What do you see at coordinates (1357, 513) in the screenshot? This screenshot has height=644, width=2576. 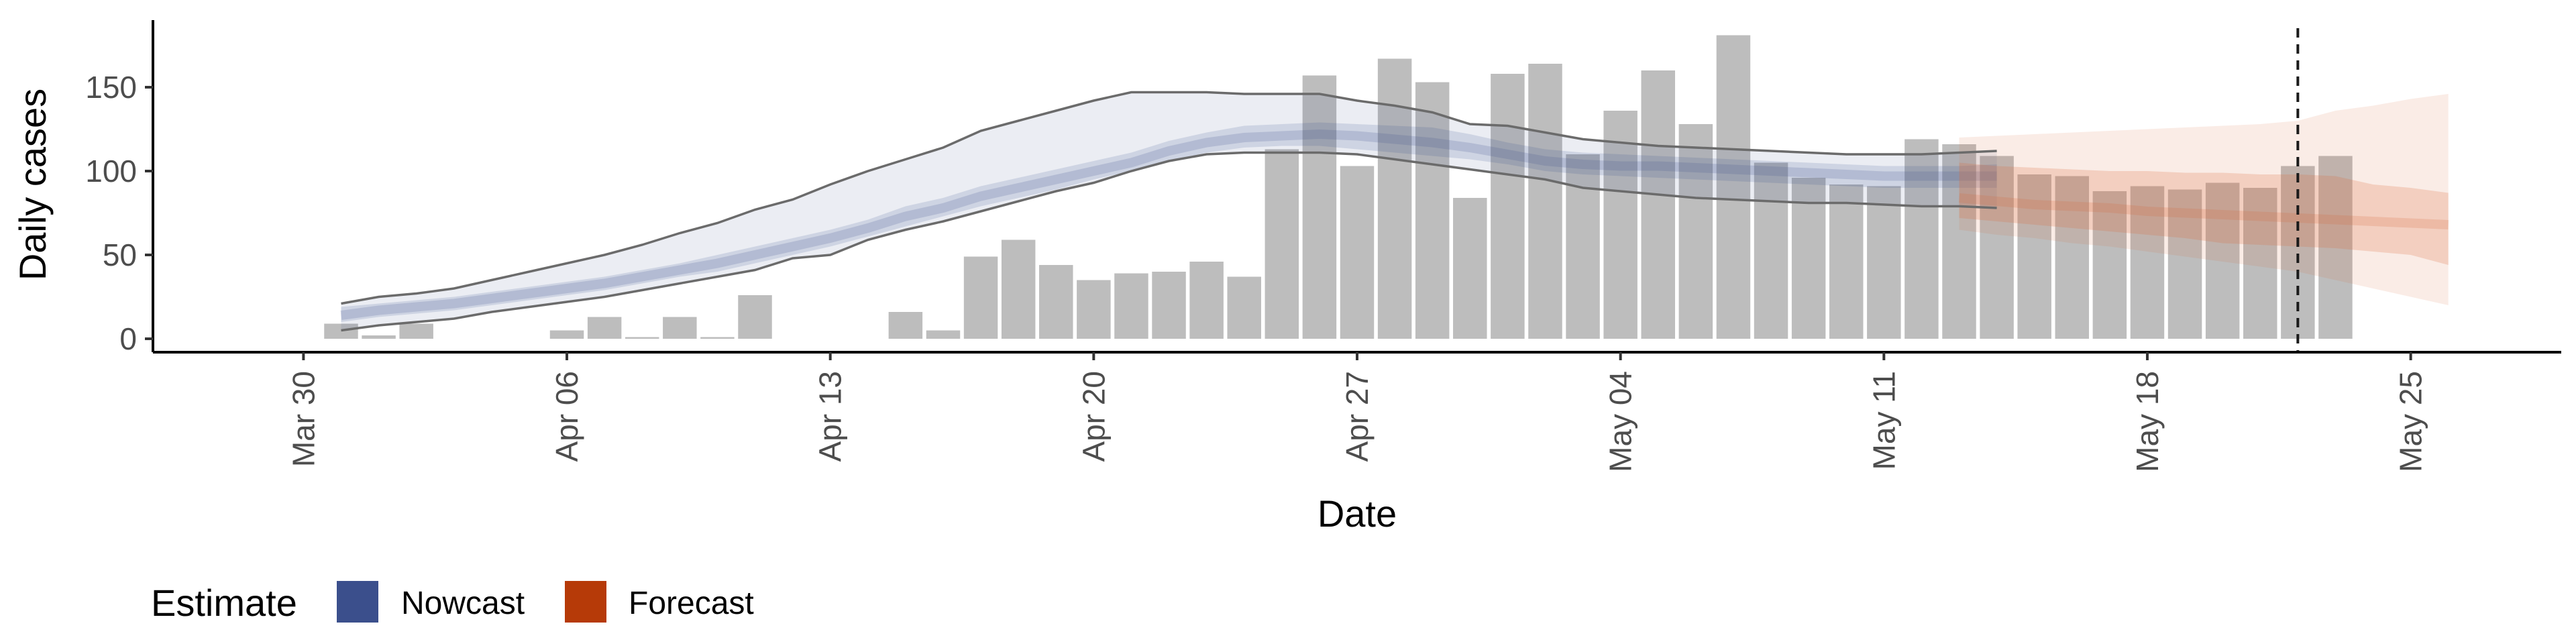 I see `x-axis-title: Date` at bounding box center [1357, 513].